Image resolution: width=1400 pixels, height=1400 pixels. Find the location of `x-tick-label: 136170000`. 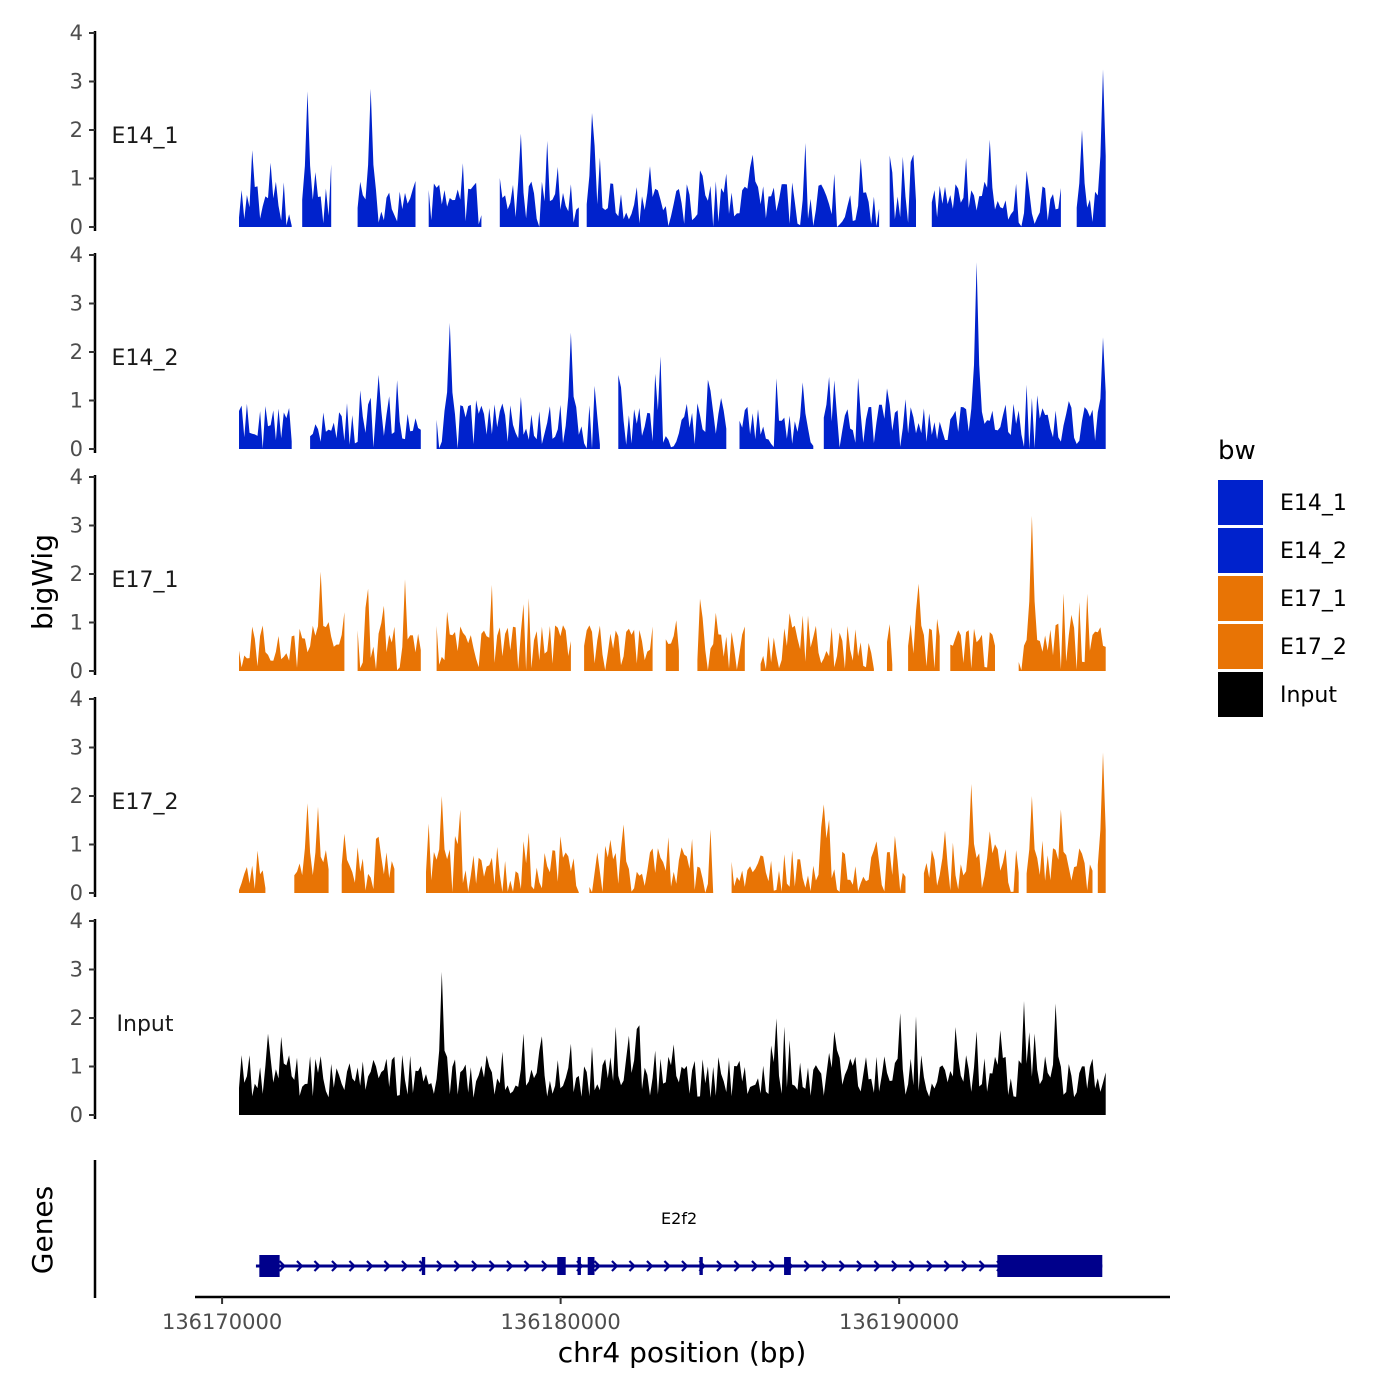

x-tick-label: 136170000 is located at coordinates (222, 1322).